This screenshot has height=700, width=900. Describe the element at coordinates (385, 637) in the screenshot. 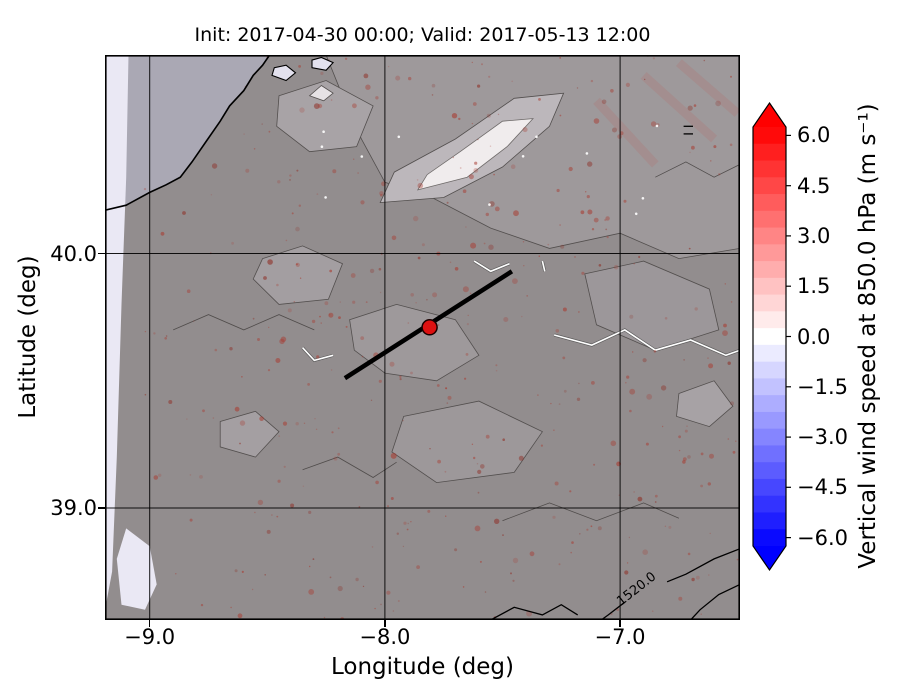

I see `x-tick-label: −8.0` at that location.